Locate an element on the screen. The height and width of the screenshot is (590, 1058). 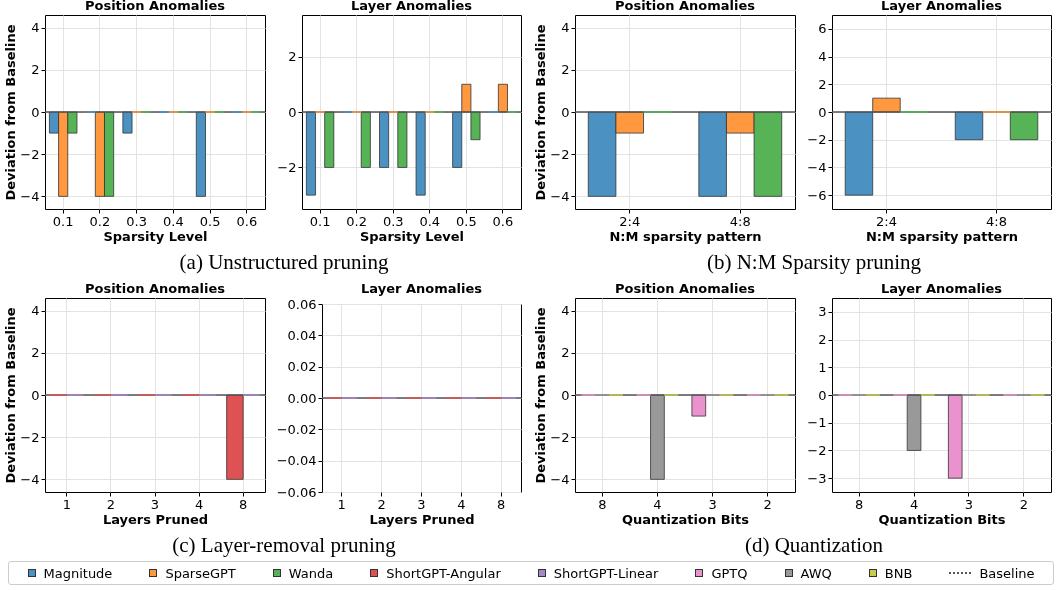
y-tick-label: 1 is located at coordinates (822, 367).